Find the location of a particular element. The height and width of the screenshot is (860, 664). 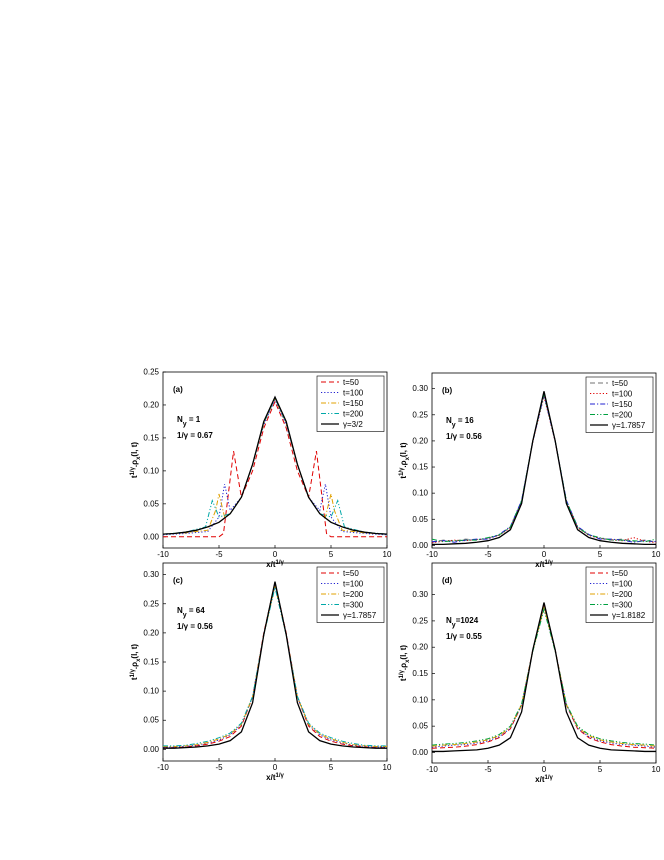

gamma-annotation: 1/γ = 0.67 is located at coordinates (195, 435).